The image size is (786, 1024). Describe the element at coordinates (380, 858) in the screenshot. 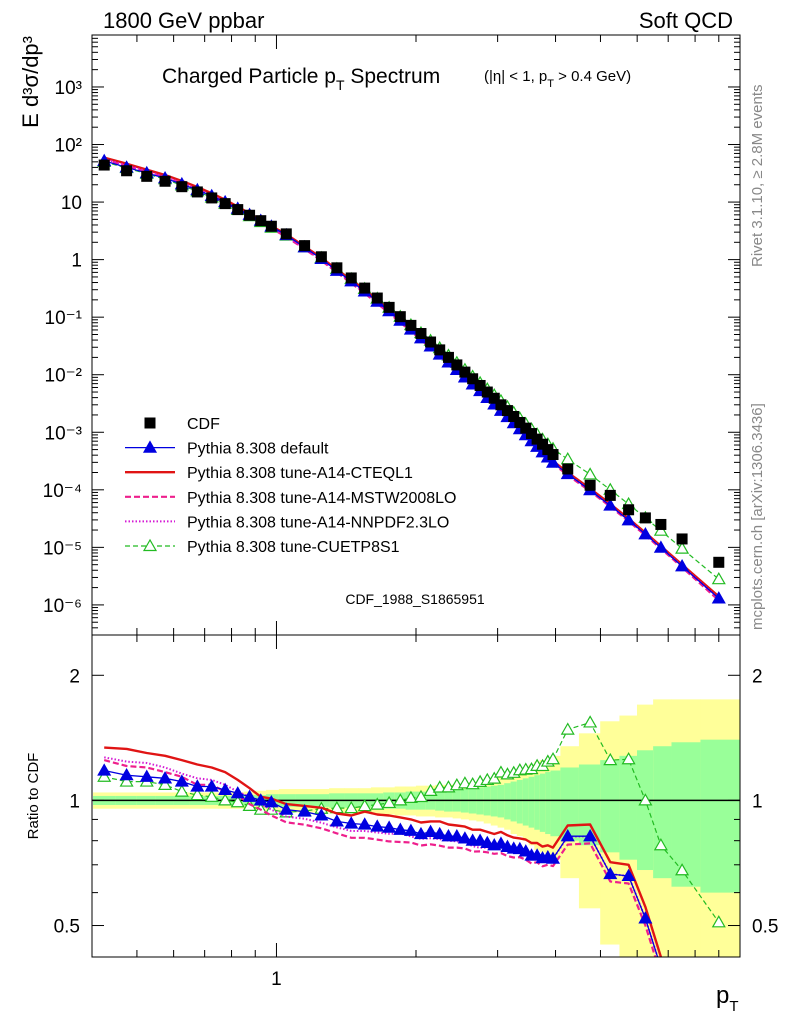

I see `ratio-line-mstw` at that location.